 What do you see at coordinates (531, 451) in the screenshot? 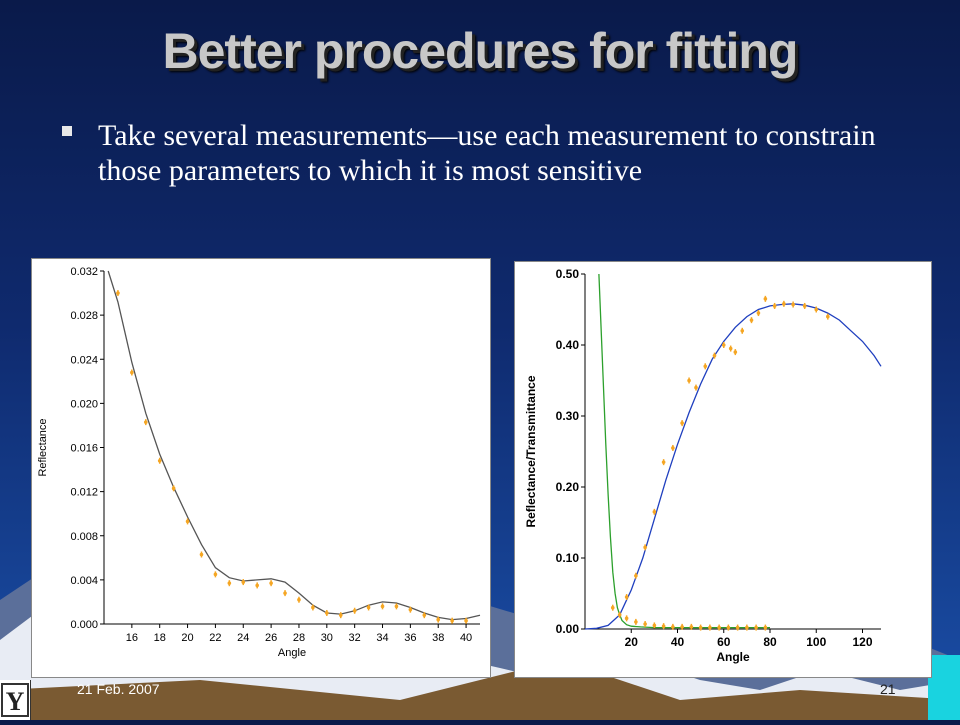
I see `y-axis-label: Reflectance/Transmittance` at bounding box center [531, 451].